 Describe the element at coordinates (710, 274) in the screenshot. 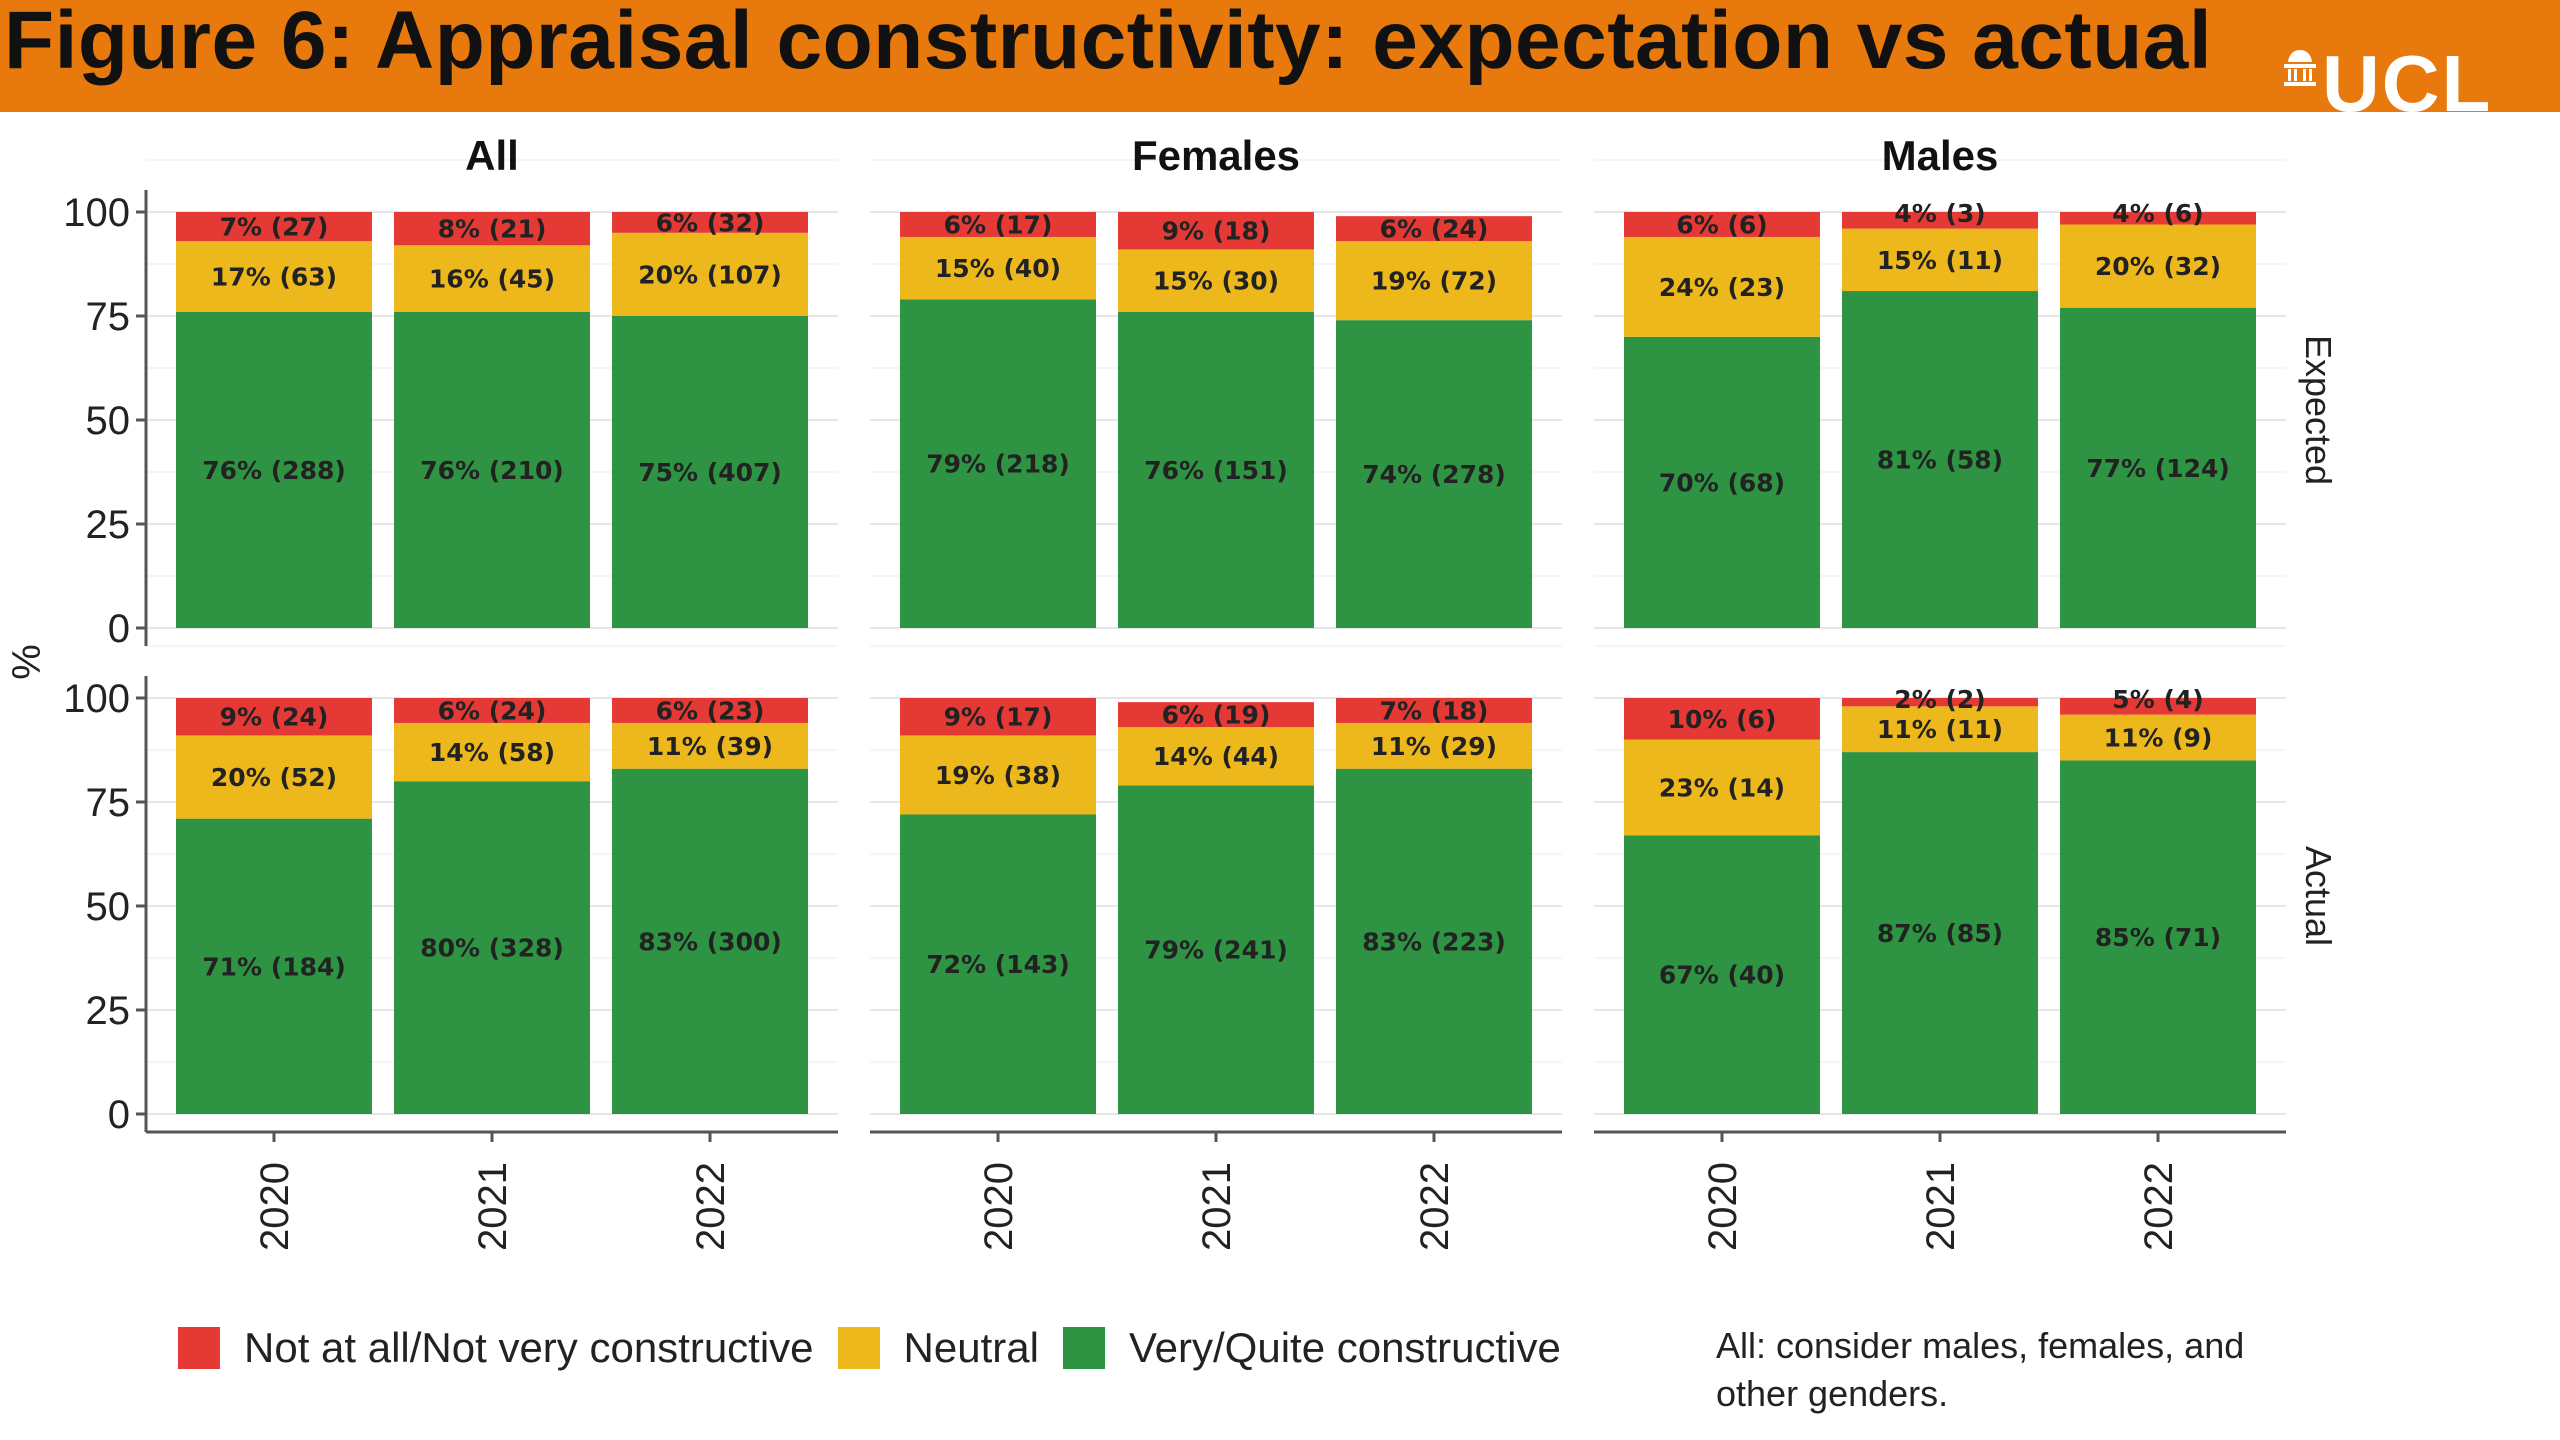

I see `data-label: 20% (107)` at that location.